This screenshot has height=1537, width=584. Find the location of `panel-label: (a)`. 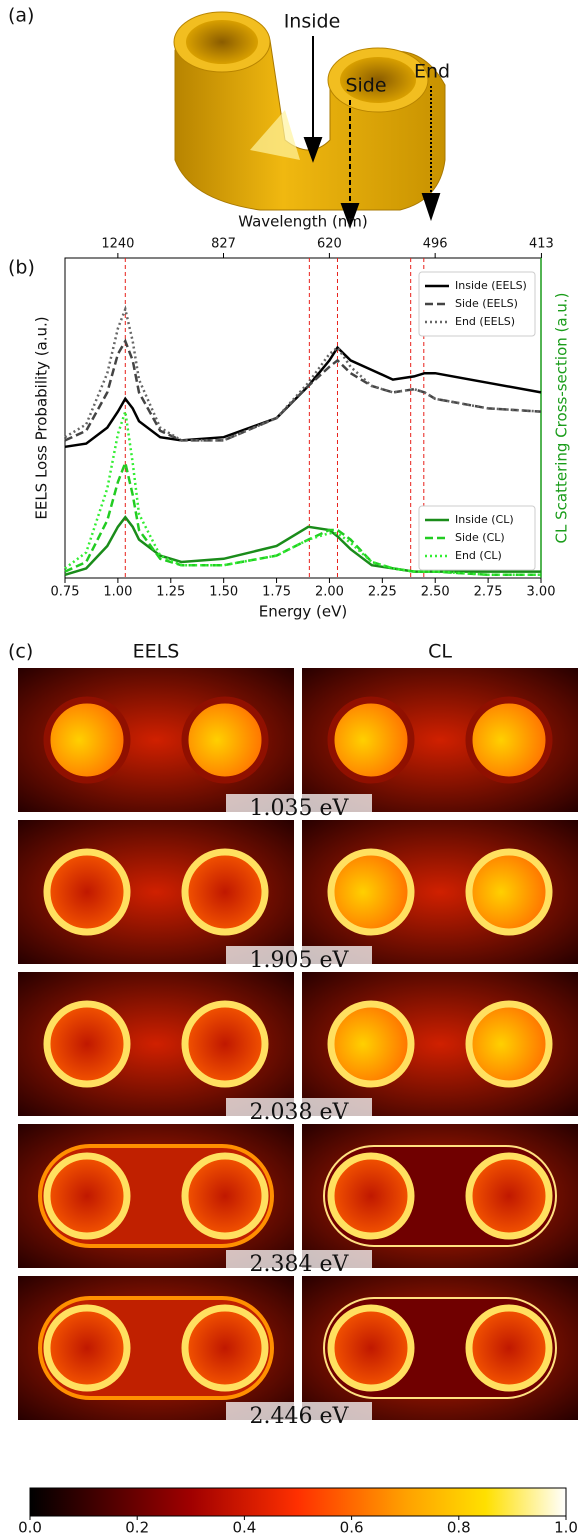

panel-label: (a) is located at coordinates (21, 16).